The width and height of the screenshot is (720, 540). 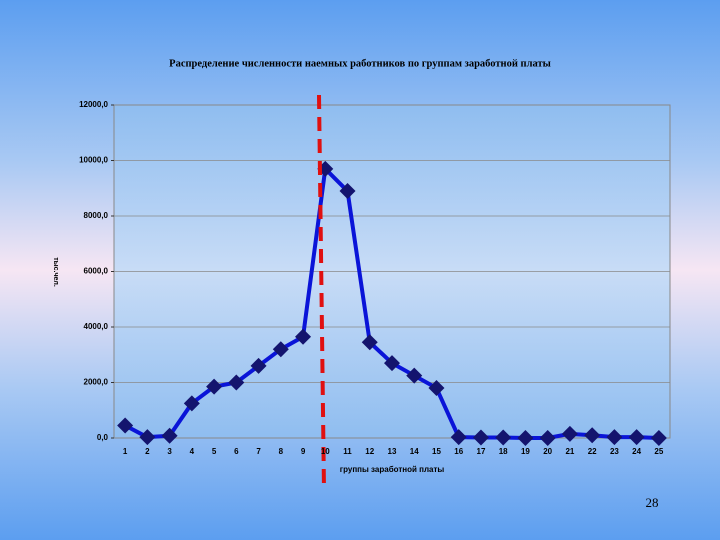 I want to click on x-tick-label: 4, so click(x=192, y=451).